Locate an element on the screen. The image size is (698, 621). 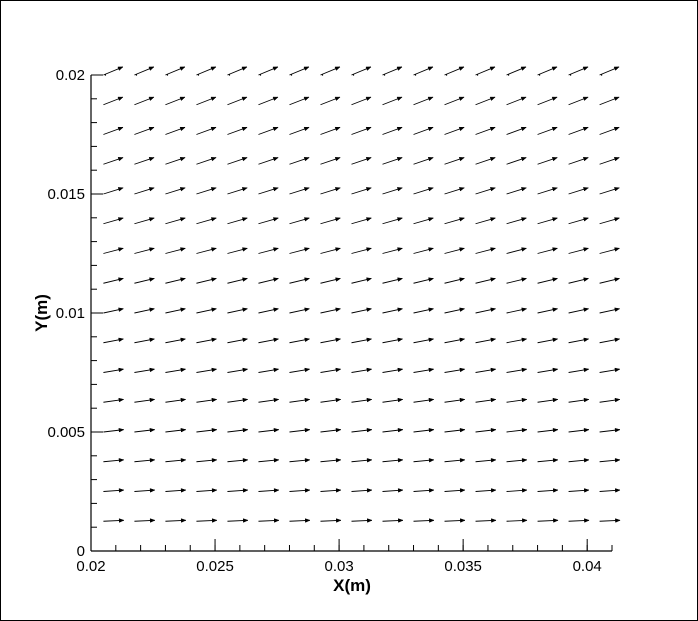
y-tick-label: 0.005 is located at coordinates (66, 432).